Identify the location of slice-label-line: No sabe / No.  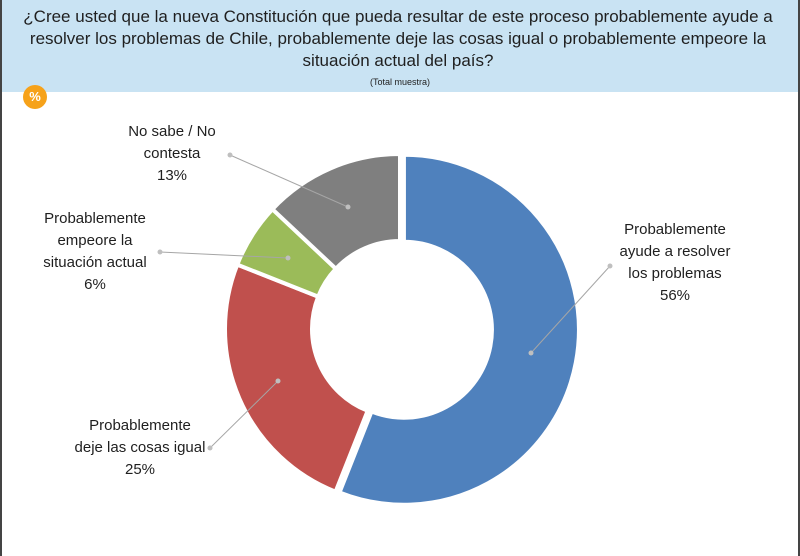
(172, 131).